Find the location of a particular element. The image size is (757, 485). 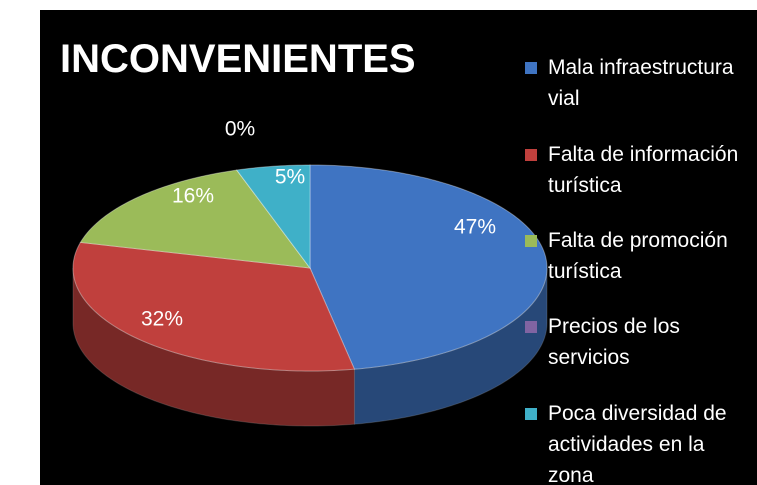

legend-label: Falta de información turística is located at coordinates (643, 170).